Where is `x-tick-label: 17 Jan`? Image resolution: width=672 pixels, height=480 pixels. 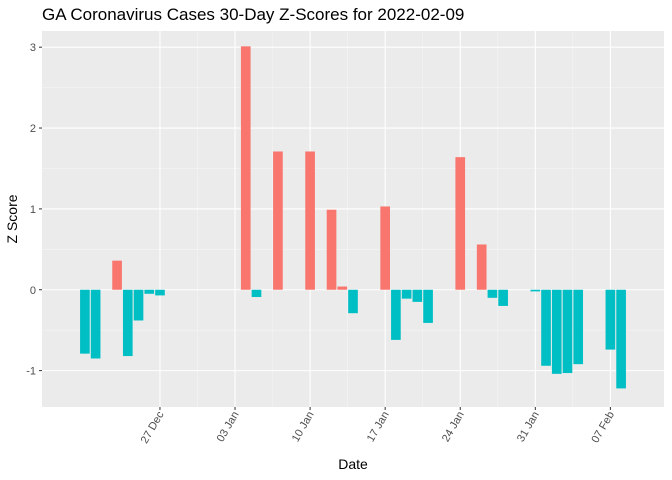 x-tick-label: 17 Jan is located at coordinates (378, 427).